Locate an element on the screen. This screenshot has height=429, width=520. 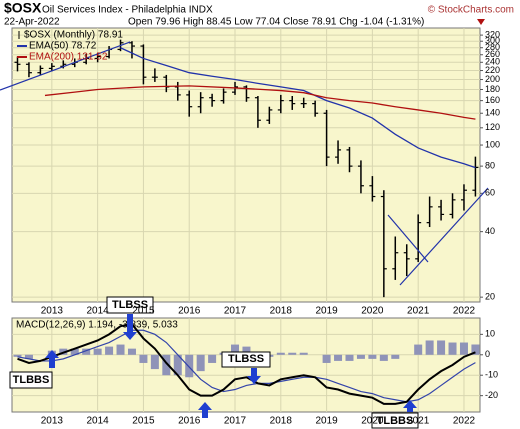
y-tick-label: 240 is located at coordinates (492, 62).